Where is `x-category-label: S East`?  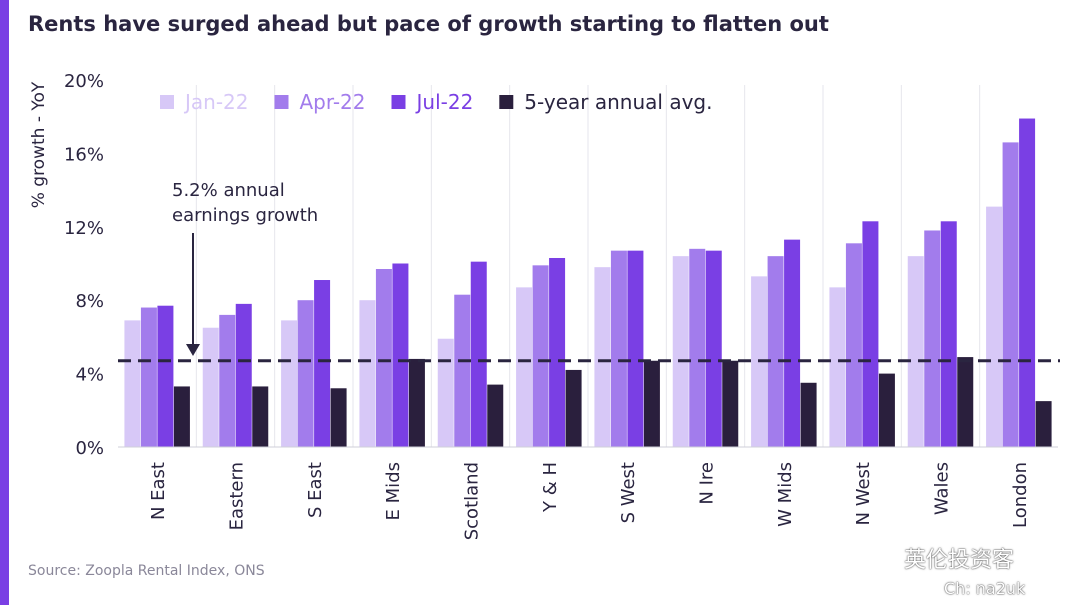 x-category-label: S East is located at coordinates (315, 490).